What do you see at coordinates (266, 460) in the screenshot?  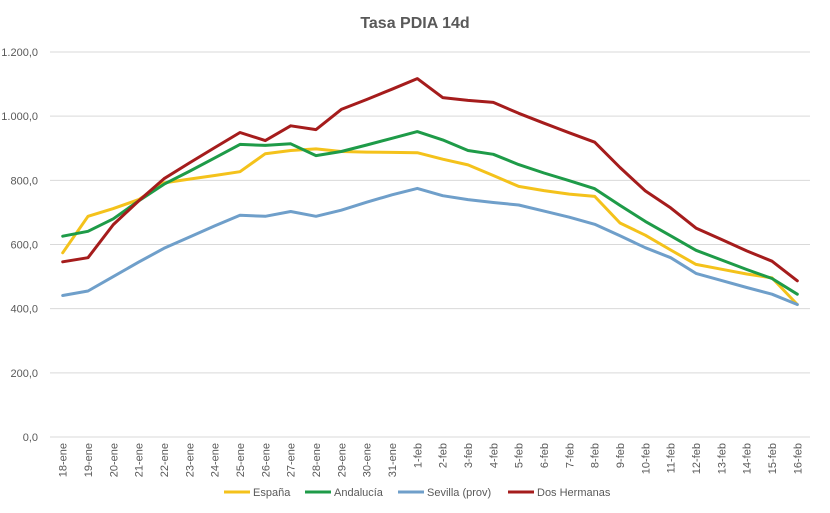 I see `x-tick-label: 26-ene` at bounding box center [266, 460].